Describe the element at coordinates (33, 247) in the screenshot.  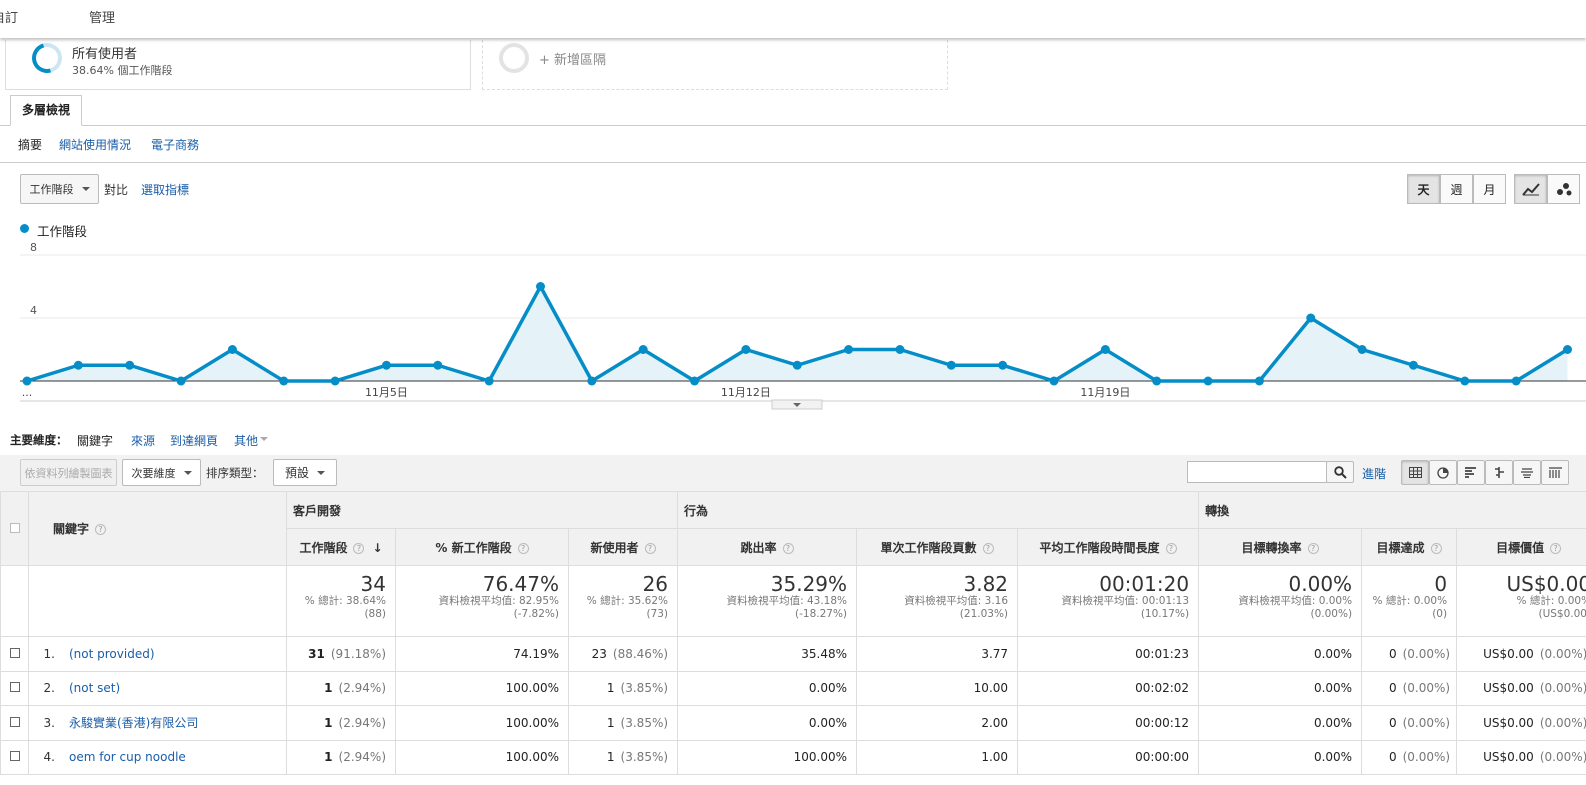
I see `y-tick-label: 8` at that location.